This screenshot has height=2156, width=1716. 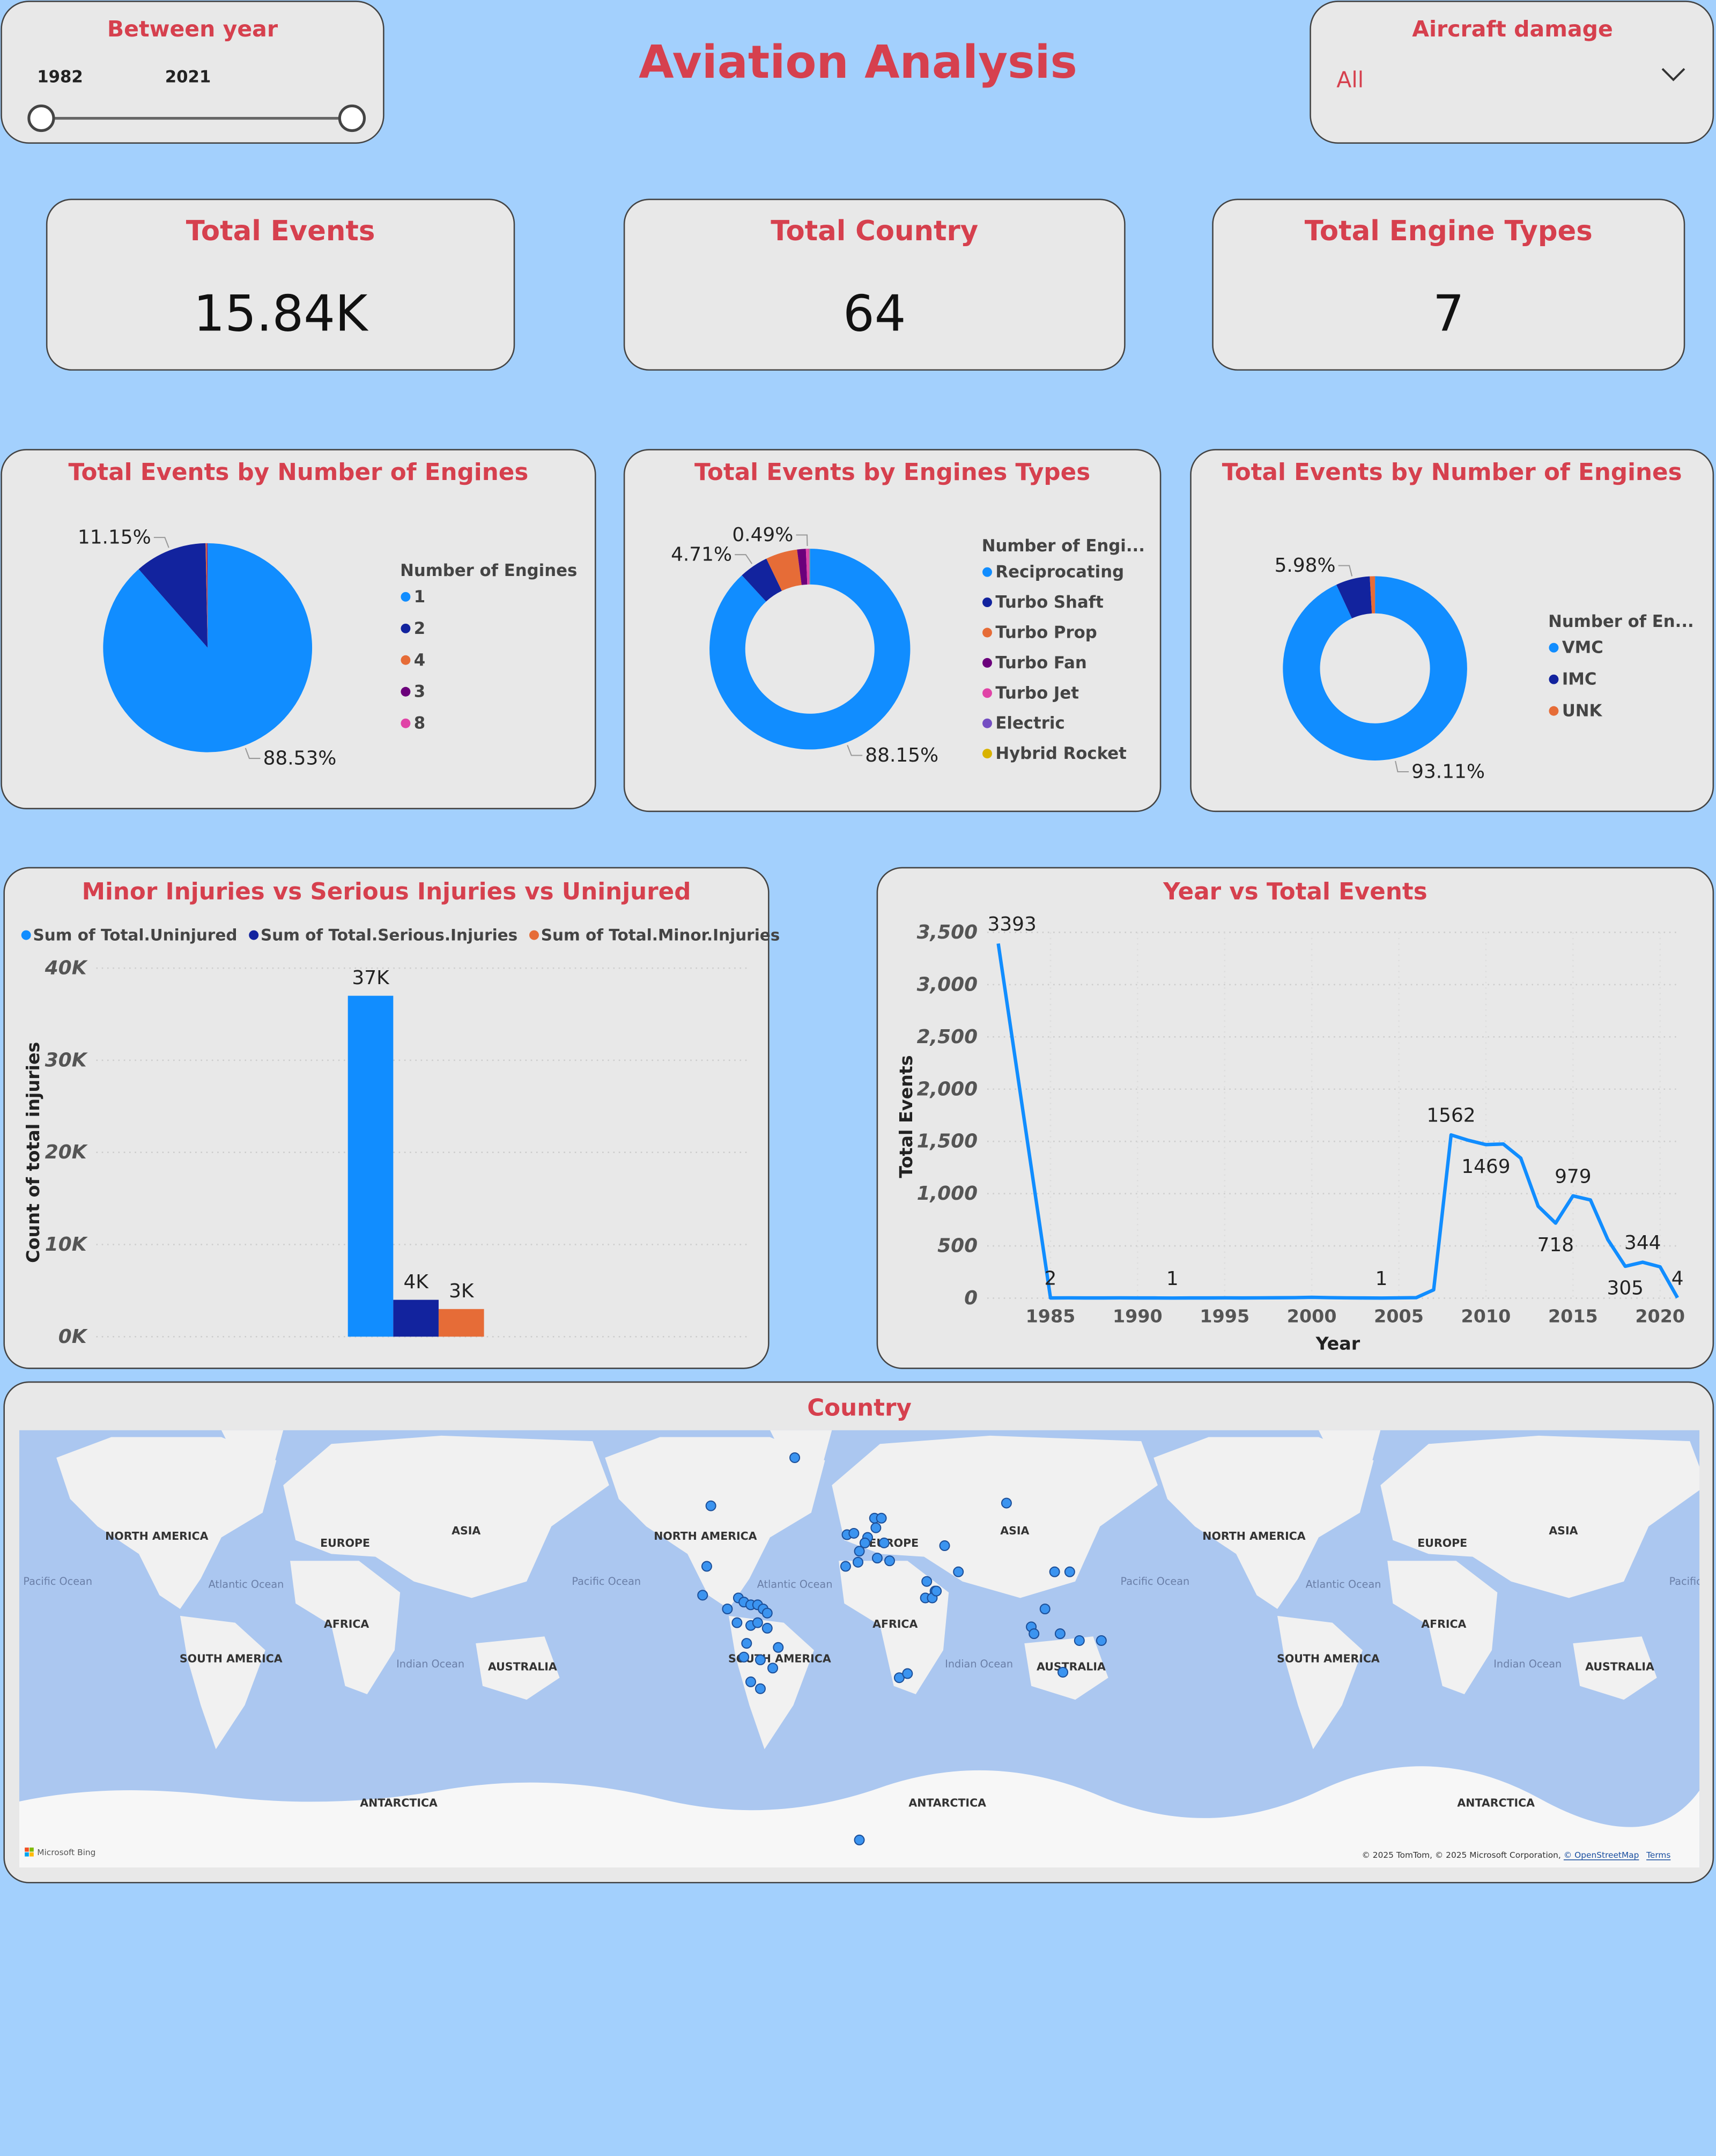 What do you see at coordinates (1138, 1315) in the screenshot?
I see `x-tick-label: 1990` at bounding box center [1138, 1315].